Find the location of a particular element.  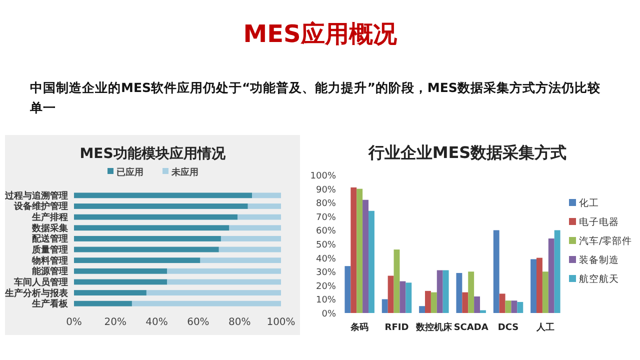

y-tick-label: 10% is located at coordinates (326, 301).